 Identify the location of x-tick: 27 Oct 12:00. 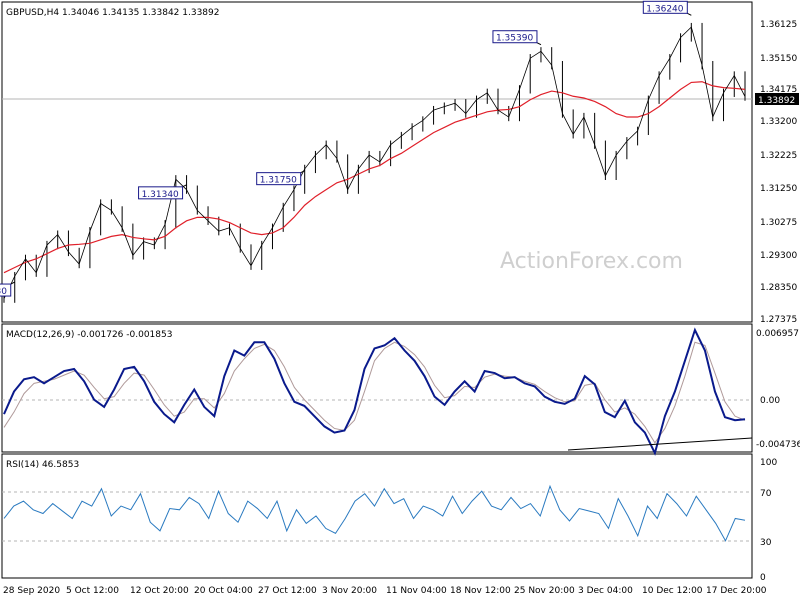
(287, 591).